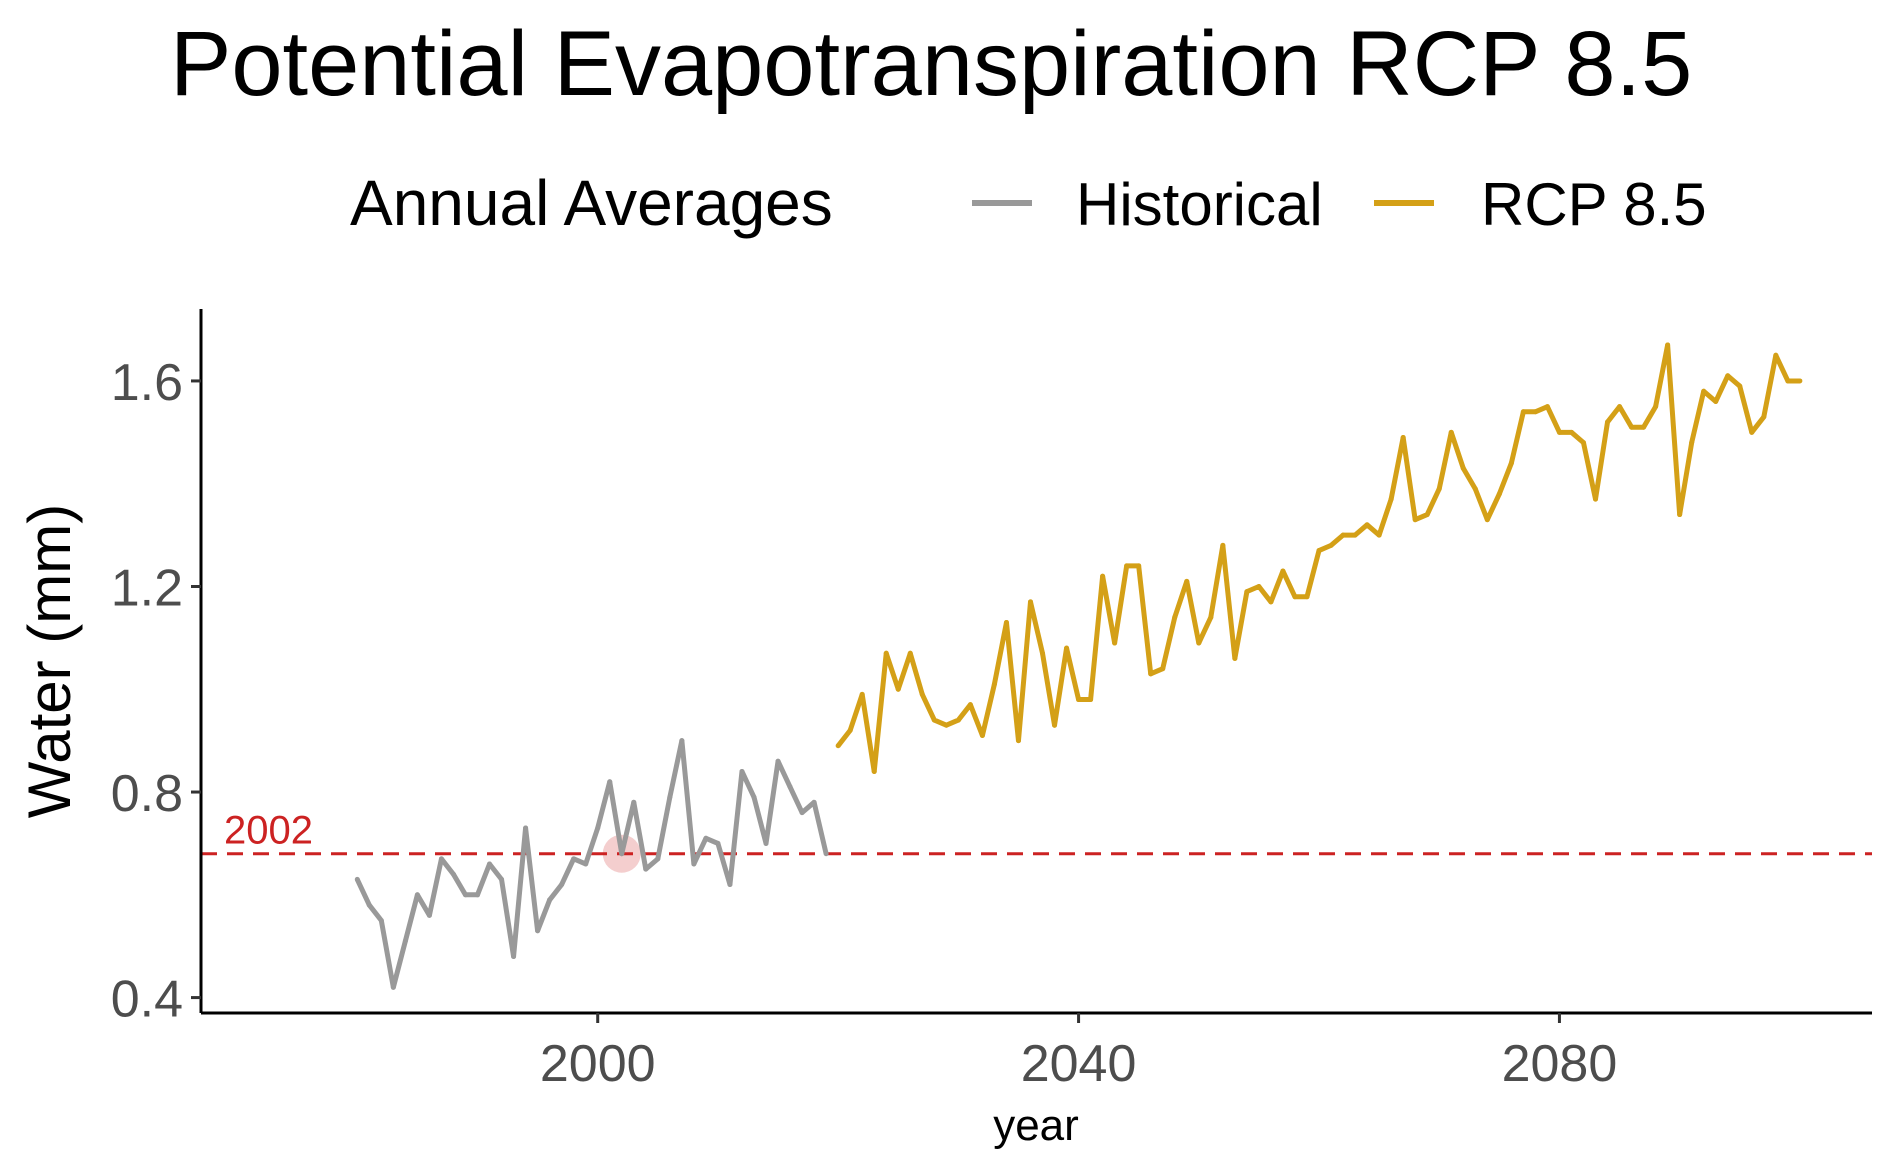 This screenshot has height=1176, width=1896. I want to click on legend-label-historical: Historical, so click(1199, 204).